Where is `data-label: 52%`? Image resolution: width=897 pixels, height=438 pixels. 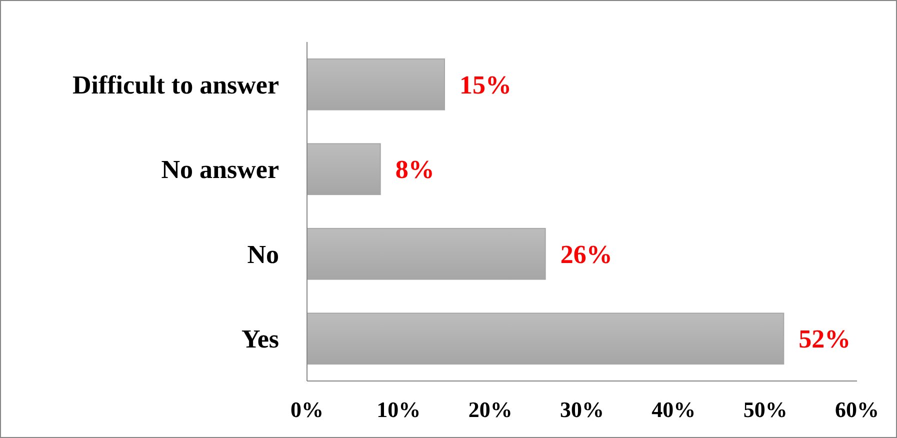 data-label: 52% is located at coordinates (824, 339).